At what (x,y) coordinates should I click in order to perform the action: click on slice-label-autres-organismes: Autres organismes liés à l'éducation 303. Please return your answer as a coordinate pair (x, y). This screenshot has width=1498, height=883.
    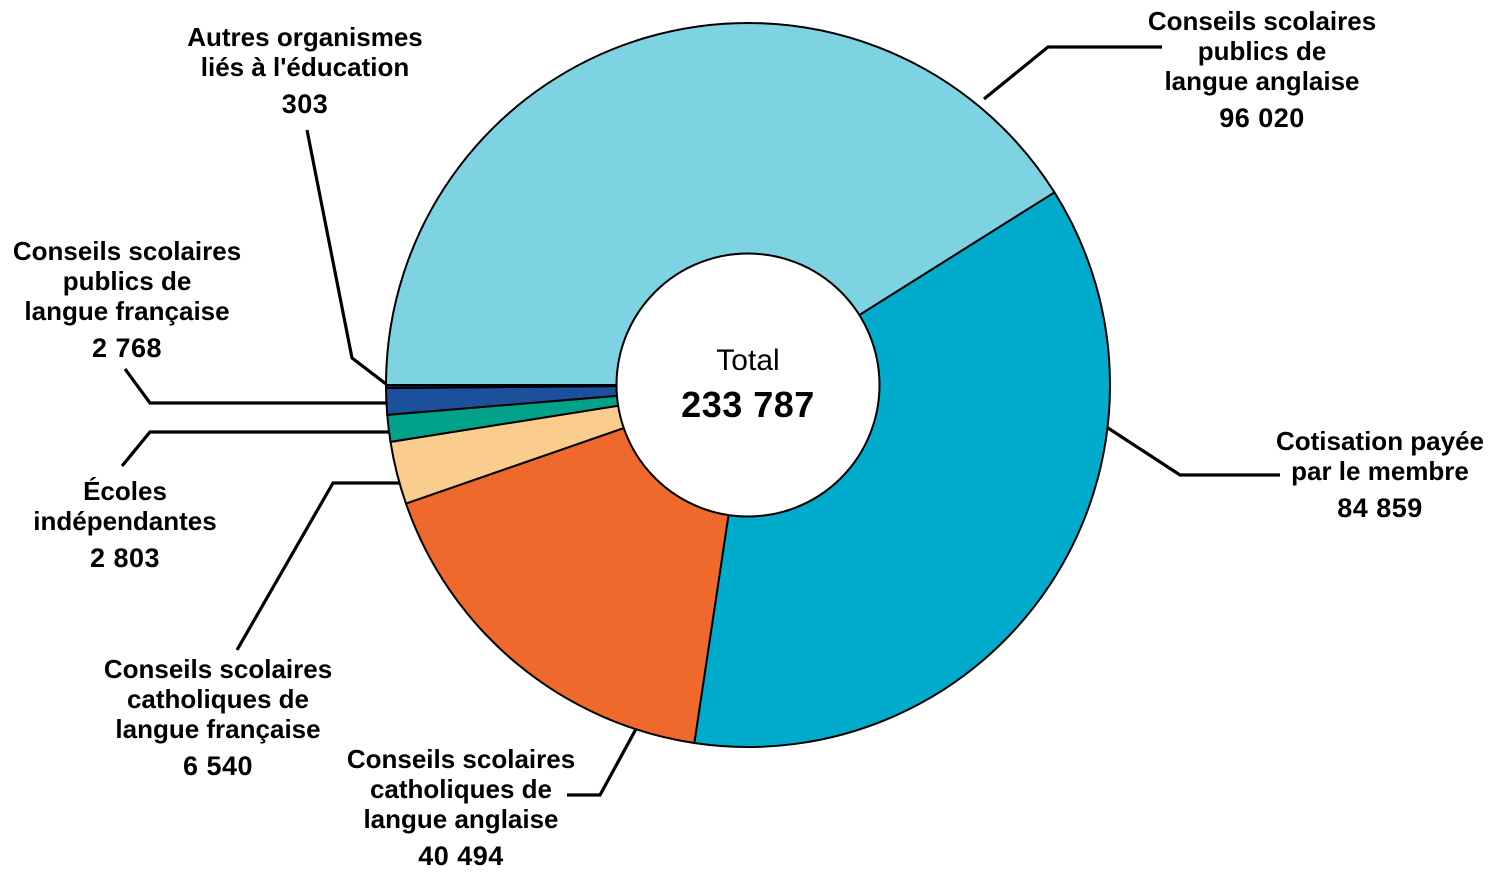
    Looking at the image, I should click on (305, 70).